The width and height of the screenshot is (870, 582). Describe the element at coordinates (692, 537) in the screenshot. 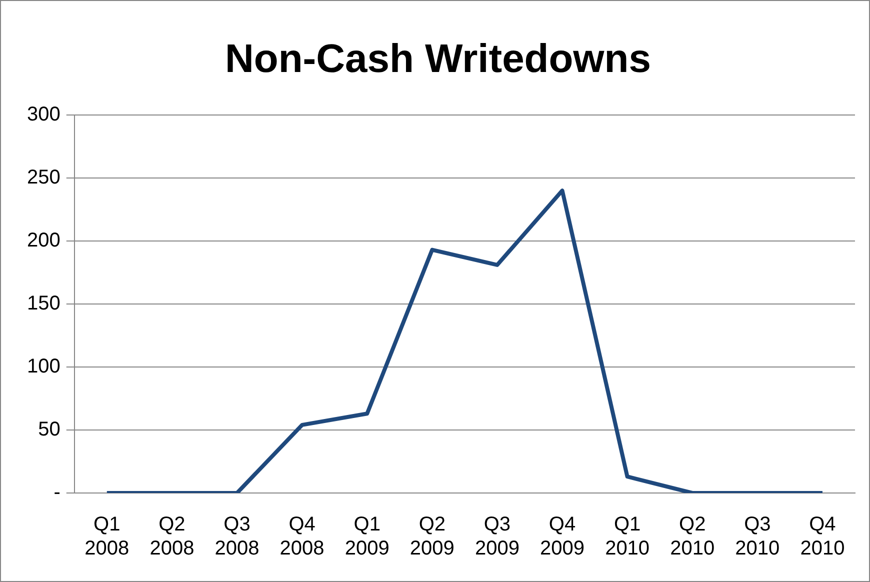

I see `x-tick-label: Q2 2010` at that location.